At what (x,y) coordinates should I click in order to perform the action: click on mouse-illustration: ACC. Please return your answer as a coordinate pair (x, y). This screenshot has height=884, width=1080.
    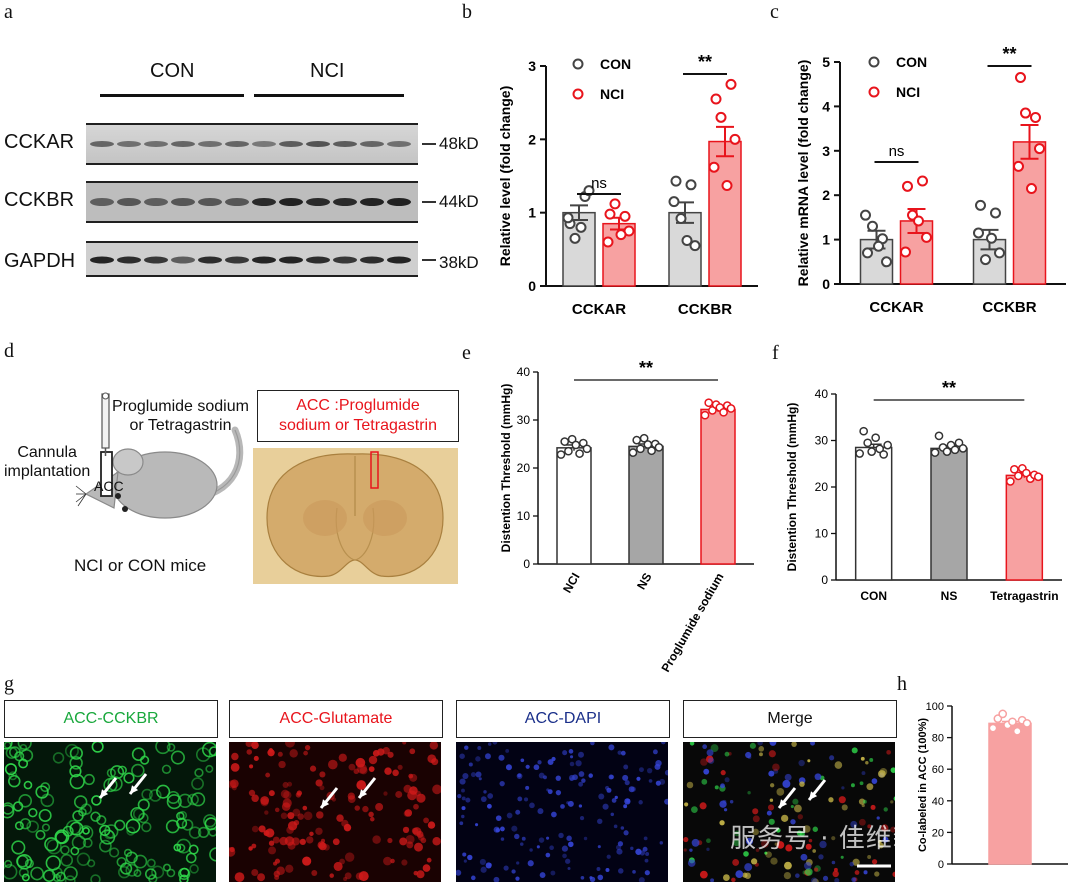
    Looking at the image, I should click on (159, 455).